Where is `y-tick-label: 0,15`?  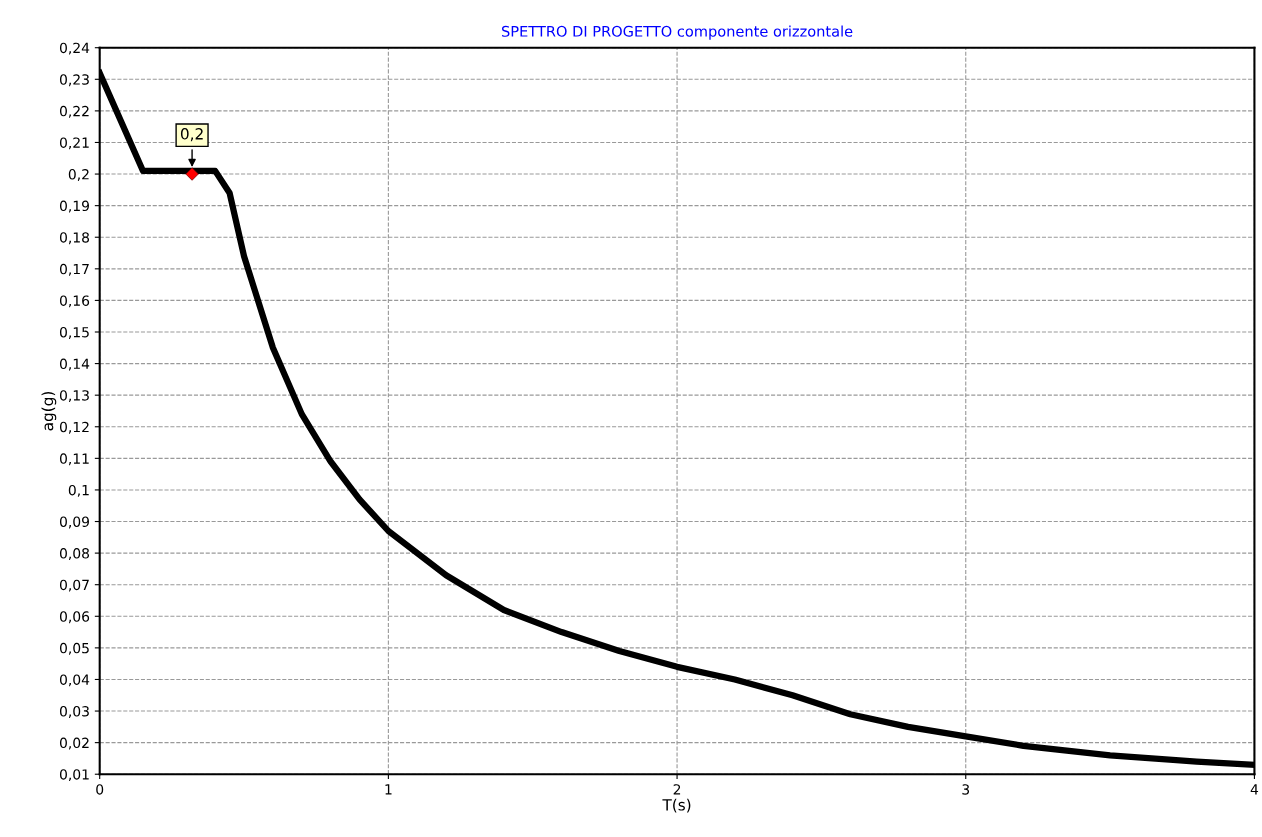
y-tick-label: 0,15 is located at coordinates (74, 332).